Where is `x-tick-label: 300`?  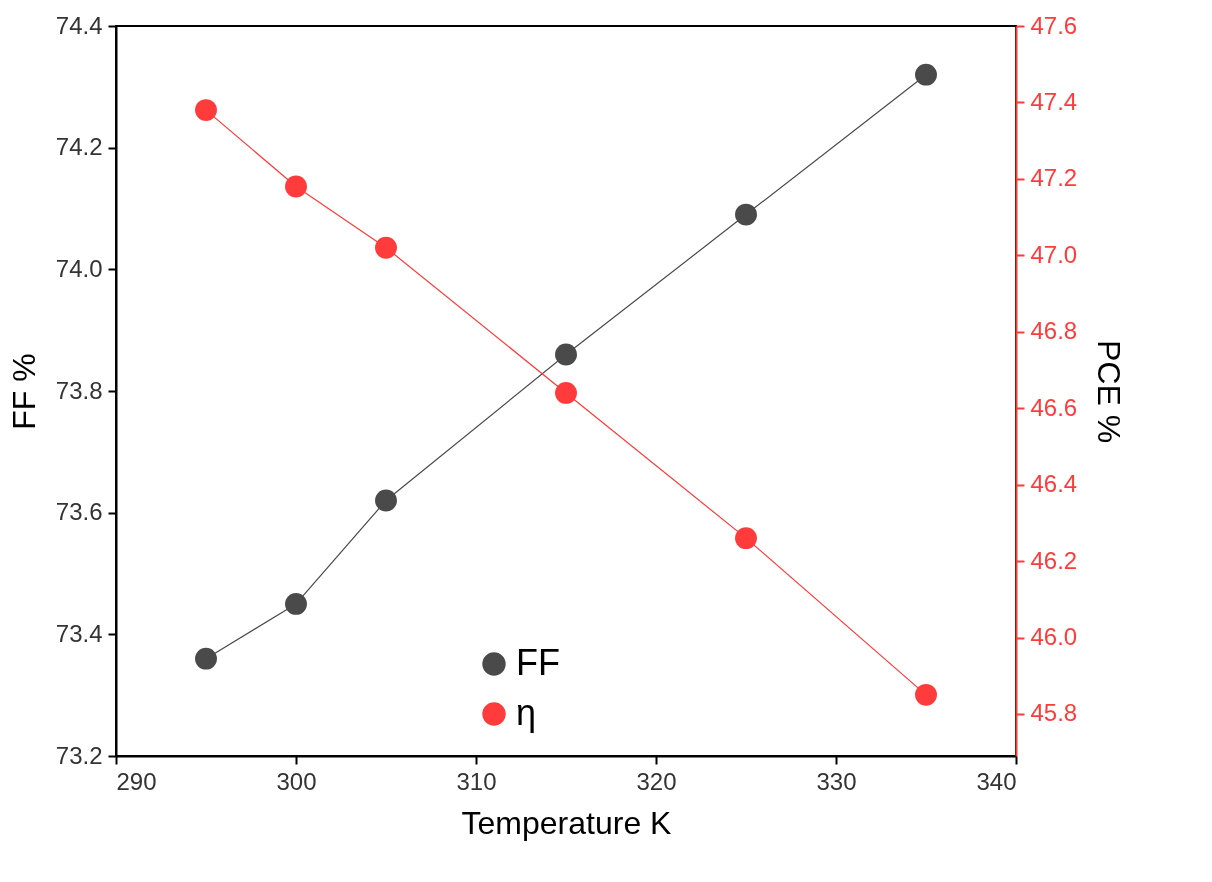
x-tick-label: 300 is located at coordinates (296, 781).